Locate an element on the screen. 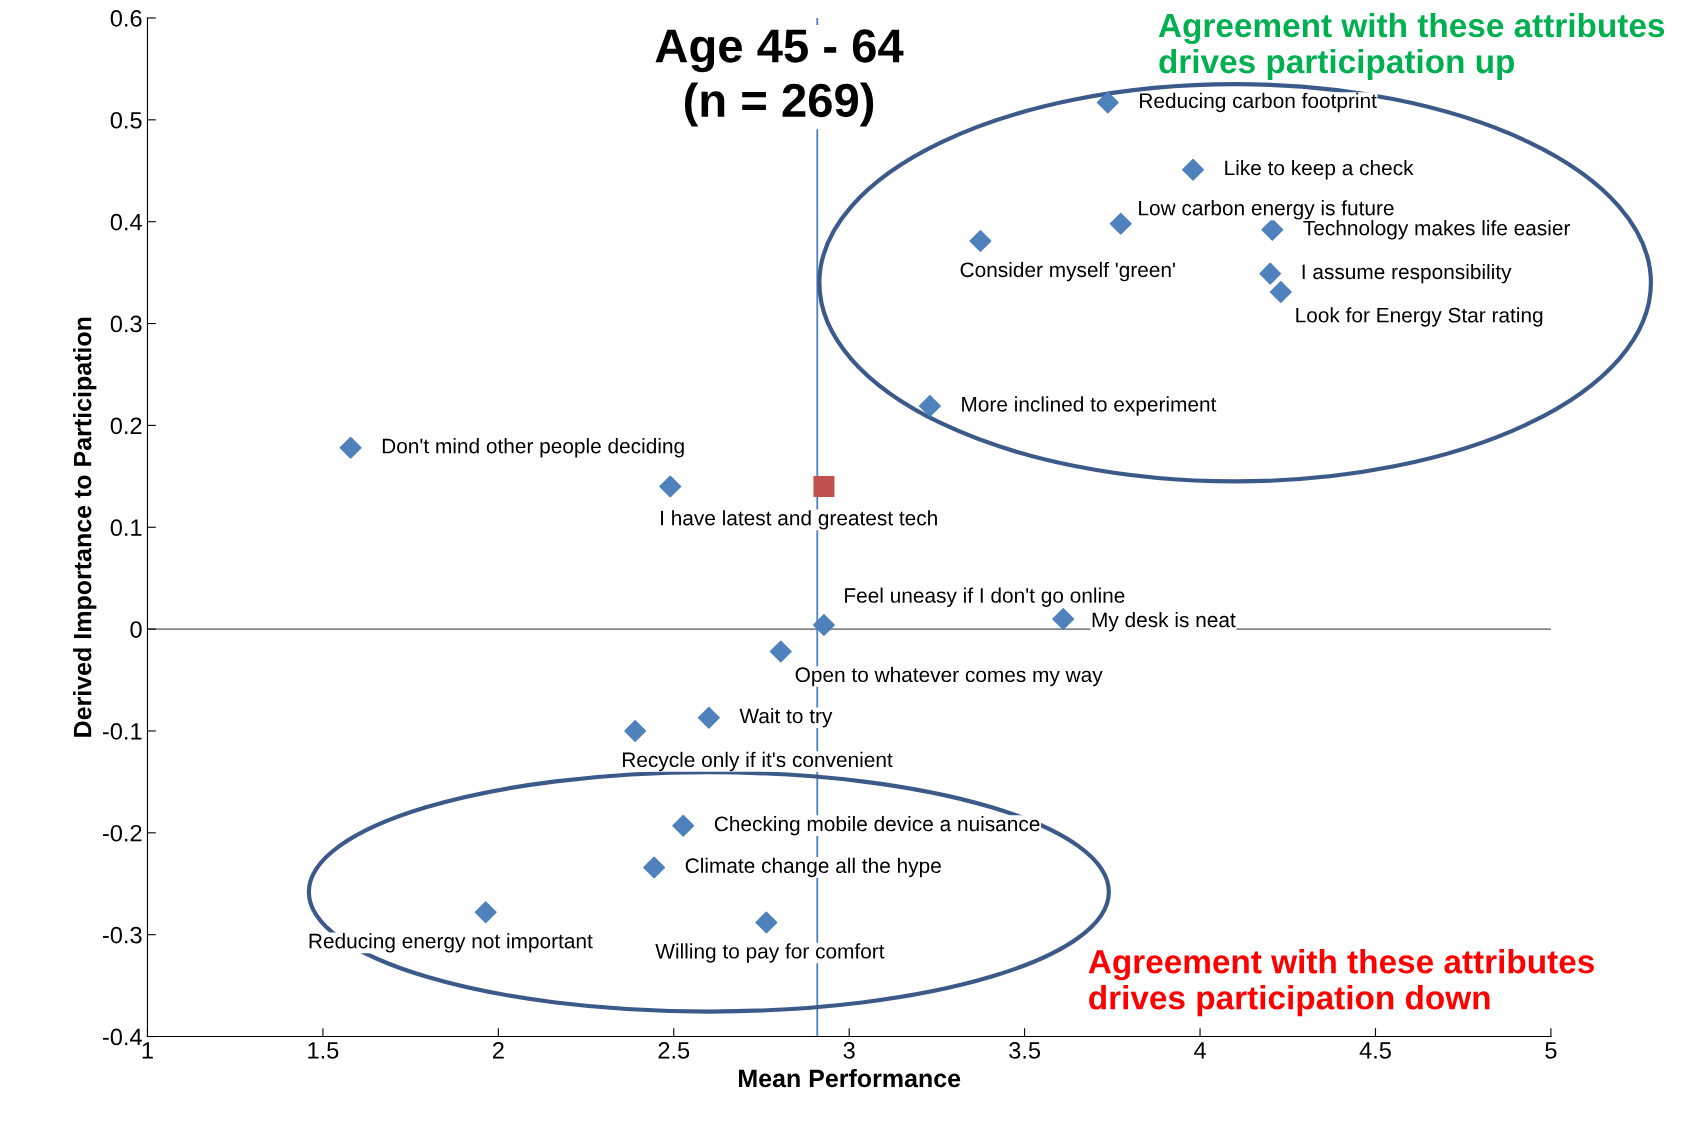 The height and width of the screenshot is (1123, 1695). y-tick-label: 0.5 is located at coordinates (126, 120).